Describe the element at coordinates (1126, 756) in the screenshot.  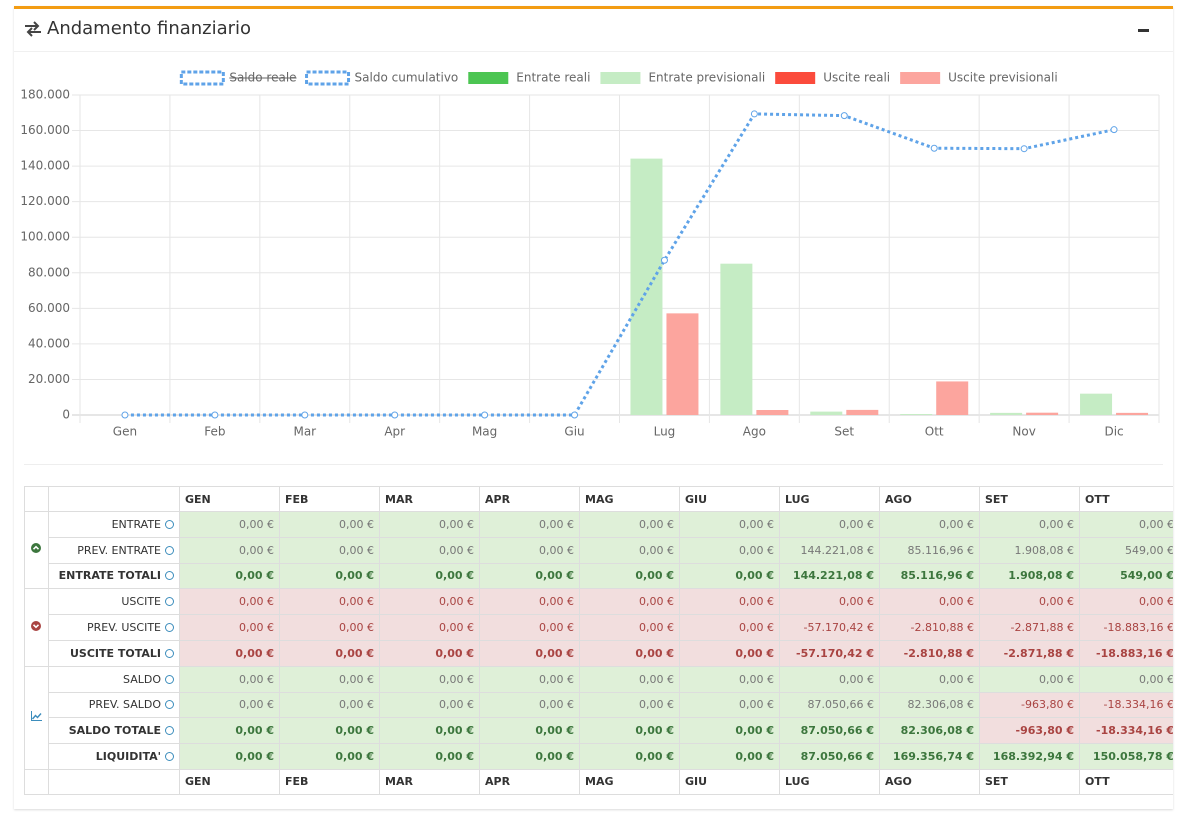
I see `table-cell: 150.058,78 €` at that location.